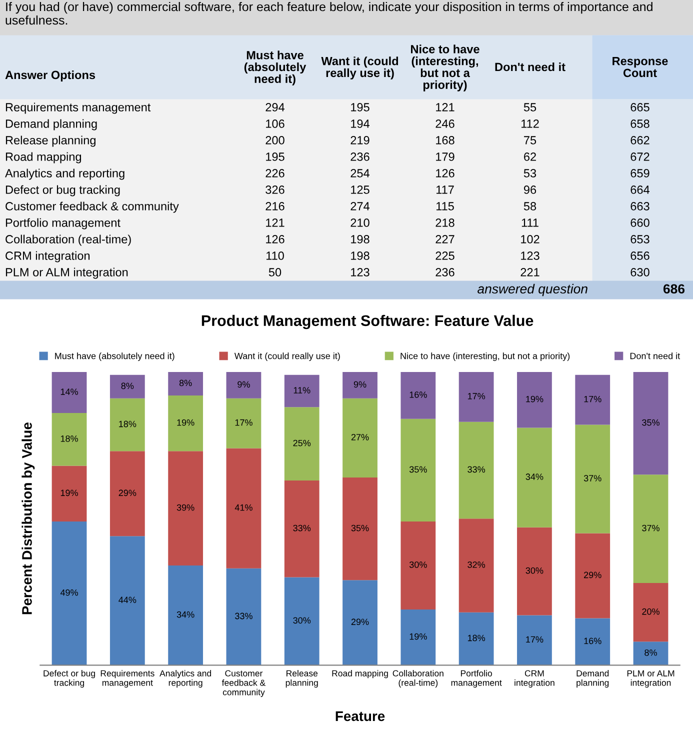 The height and width of the screenshot is (744, 693). What do you see at coordinates (640, 156) in the screenshot?
I see `data-label: 672` at bounding box center [640, 156].